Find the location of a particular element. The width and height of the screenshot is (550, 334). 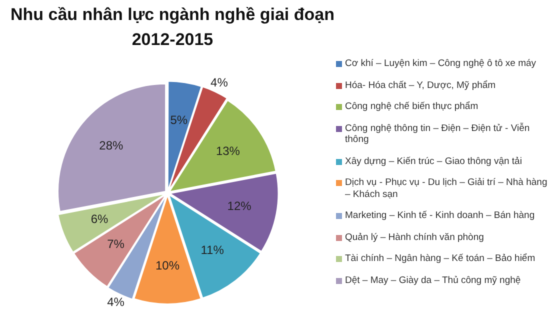

data-label: 12% is located at coordinates (239, 206).